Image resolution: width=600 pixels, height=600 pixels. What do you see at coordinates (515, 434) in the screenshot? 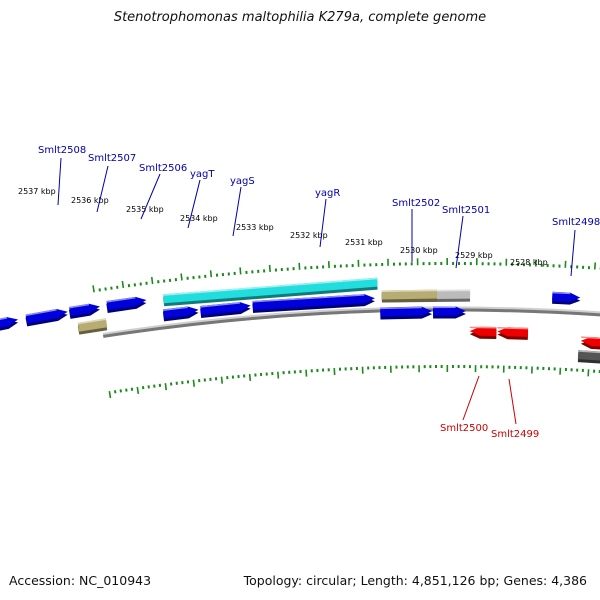
I see `gene-label-reverse: Smlt2499` at bounding box center [515, 434].